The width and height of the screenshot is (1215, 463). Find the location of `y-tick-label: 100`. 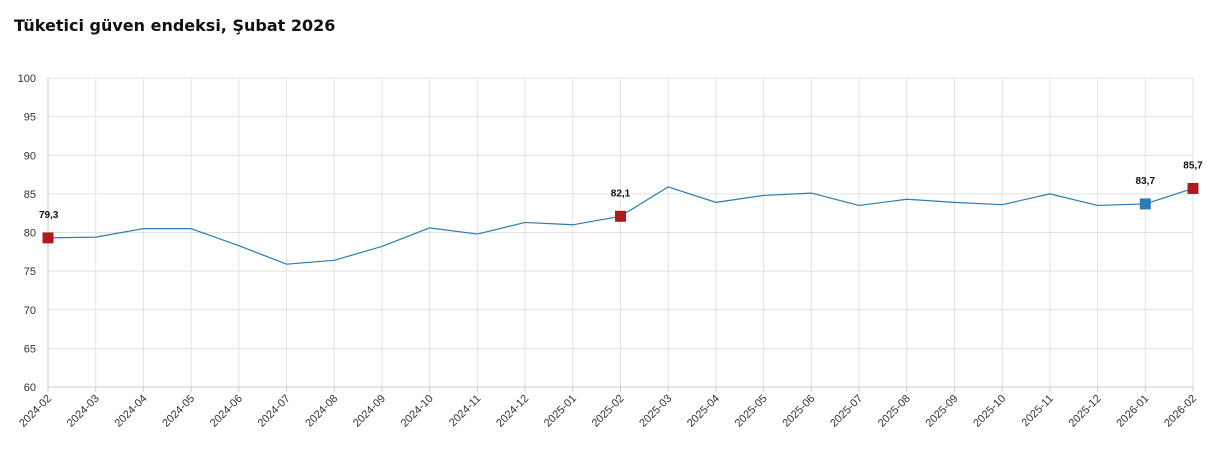

y-tick-label: 100 is located at coordinates (27, 79).